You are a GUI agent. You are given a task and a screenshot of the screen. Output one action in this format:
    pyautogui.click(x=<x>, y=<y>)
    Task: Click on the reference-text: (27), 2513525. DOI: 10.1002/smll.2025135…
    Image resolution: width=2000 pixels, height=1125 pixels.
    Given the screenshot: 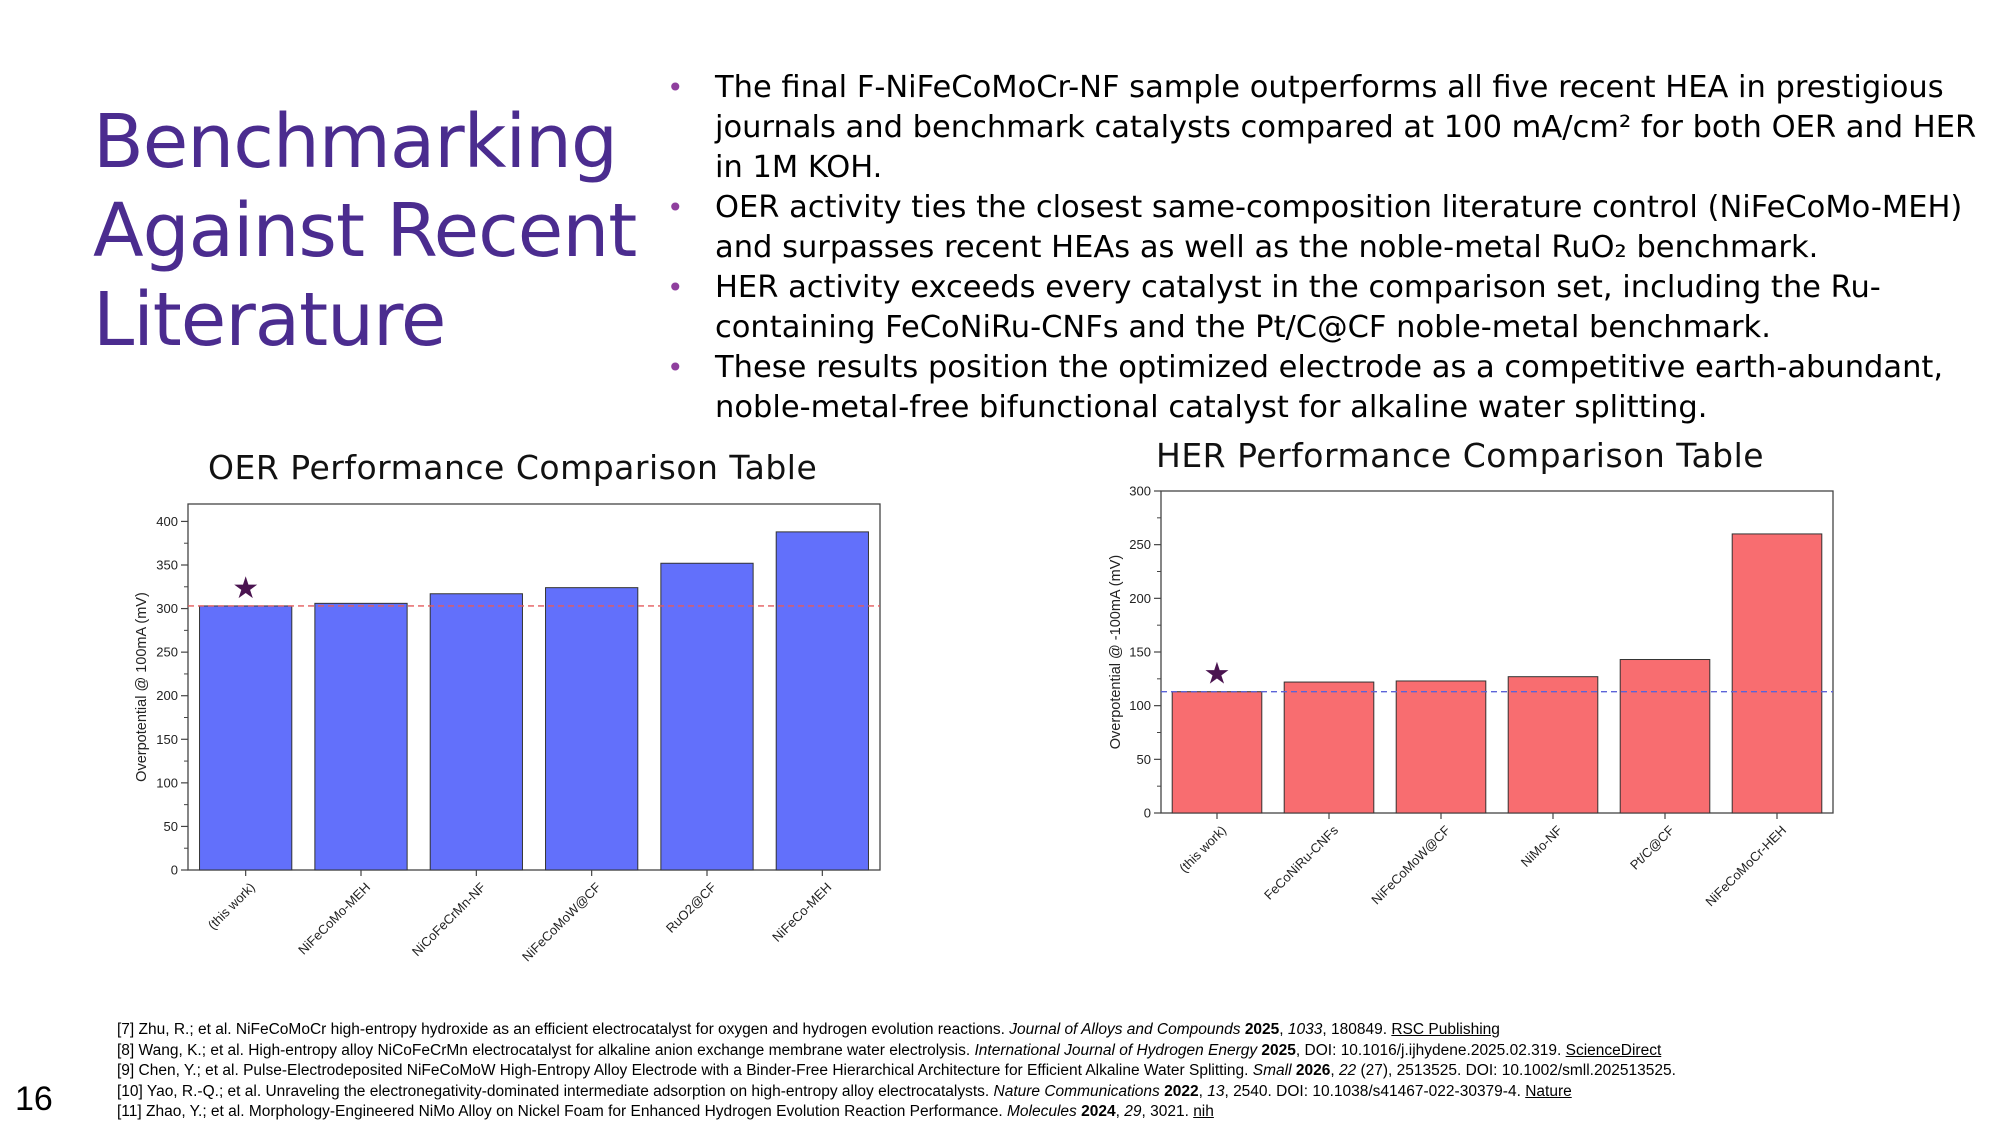 What is the action you would take?
    pyautogui.click(x=1516, y=1070)
    